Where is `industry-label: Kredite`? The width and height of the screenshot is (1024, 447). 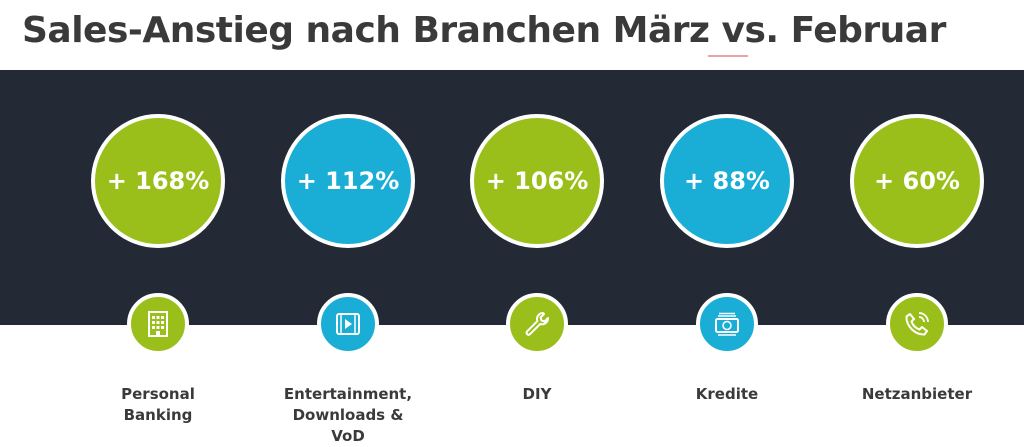
industry-label: Kredite is located at coordinates (727, 394).